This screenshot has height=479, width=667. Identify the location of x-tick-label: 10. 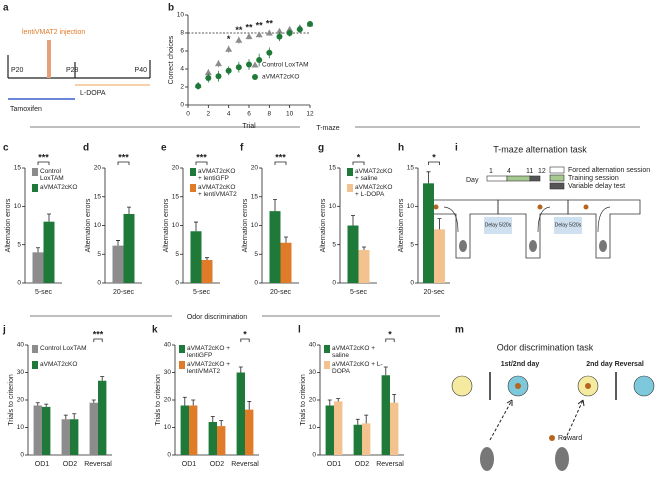
(290, 114).